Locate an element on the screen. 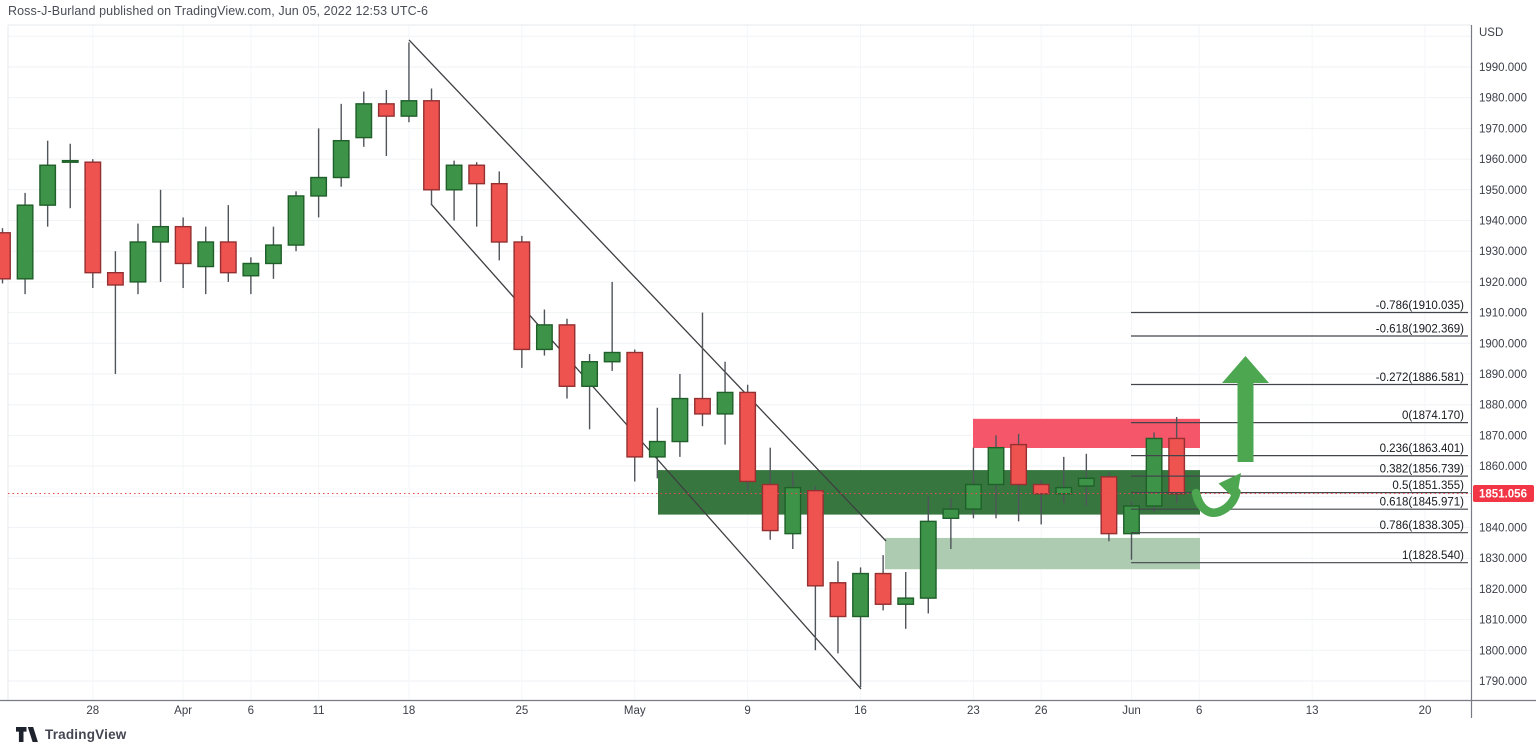 Image resolution: width=1536 pixels, height=751 pixels. price-tick-label: 1970.000 is located at coordinates (1503, 129).